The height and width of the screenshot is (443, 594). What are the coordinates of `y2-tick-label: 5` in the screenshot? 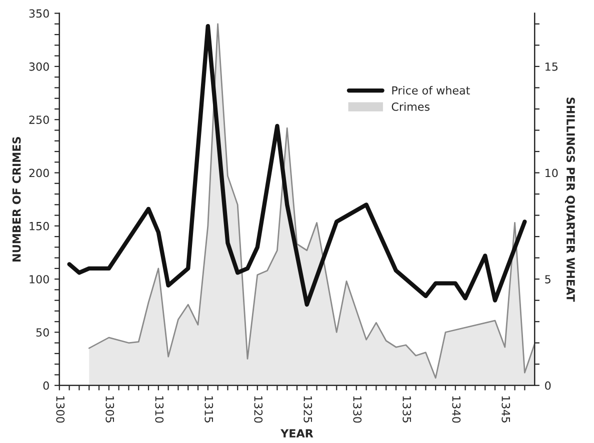 It's located at (547, 279).